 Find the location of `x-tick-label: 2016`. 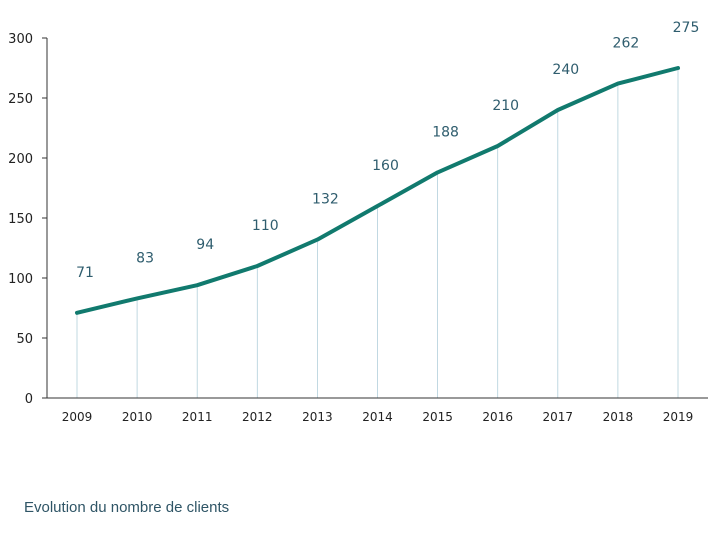

x-tick-label: 2016 is located at coordinates (497, 417).